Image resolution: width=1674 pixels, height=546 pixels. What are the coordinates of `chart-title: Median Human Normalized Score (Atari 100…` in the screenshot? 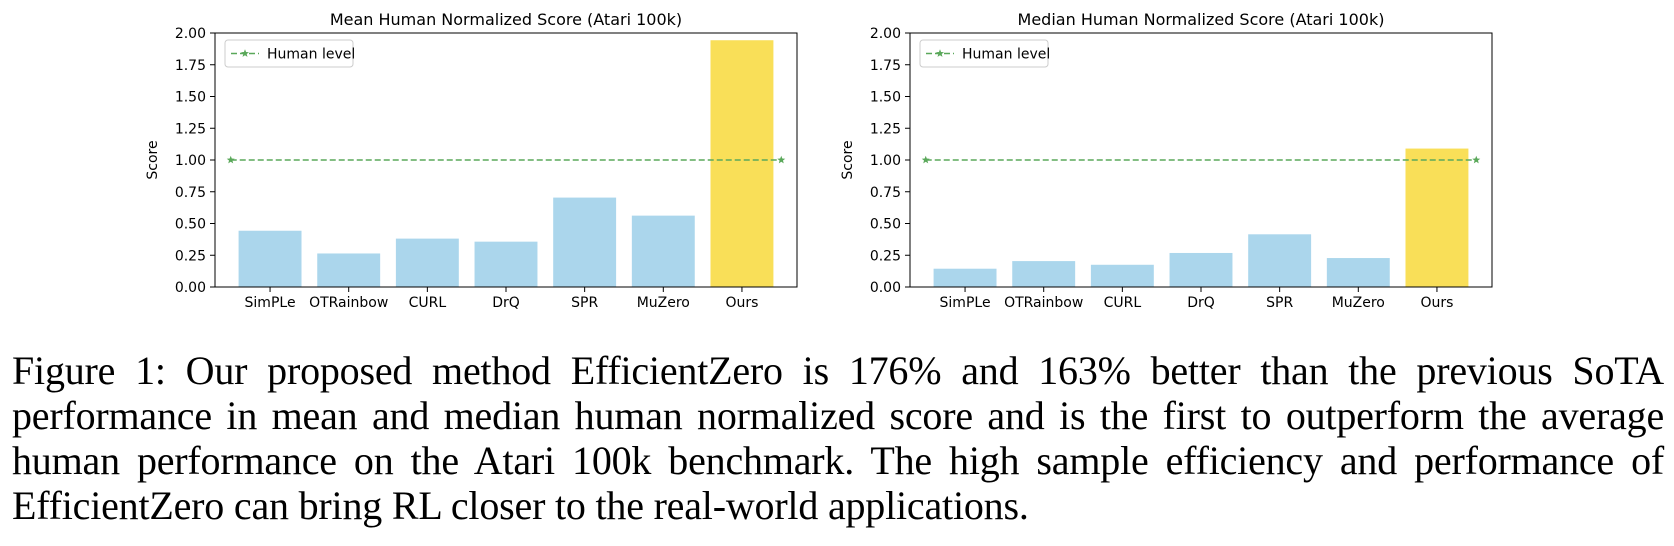 It's located at (1201, 19).